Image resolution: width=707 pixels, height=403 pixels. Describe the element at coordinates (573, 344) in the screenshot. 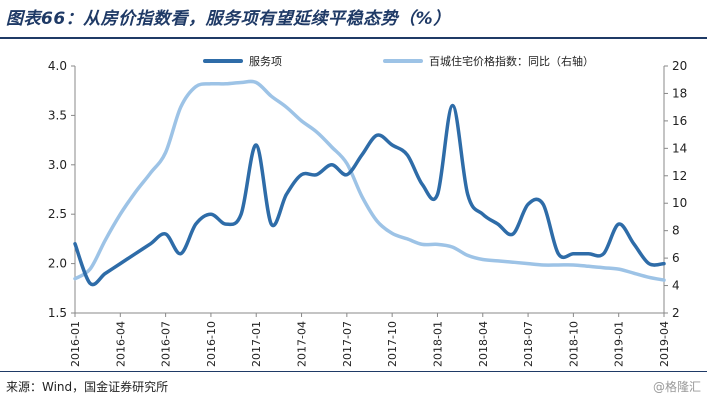

I see `x-tick-label: 2018-10` at that location.